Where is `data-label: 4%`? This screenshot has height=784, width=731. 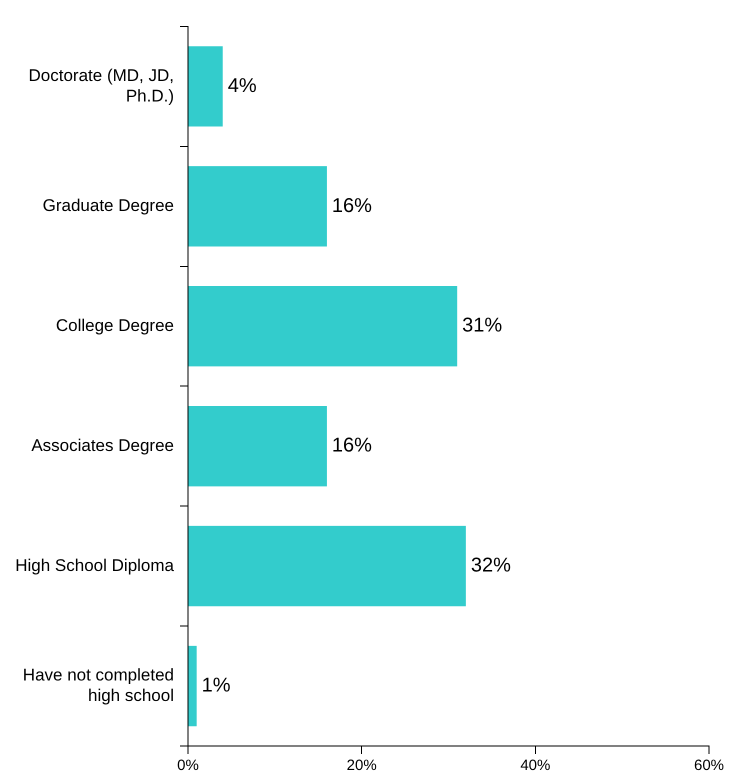
data-label: 4% is located at coordinates (242, 85).